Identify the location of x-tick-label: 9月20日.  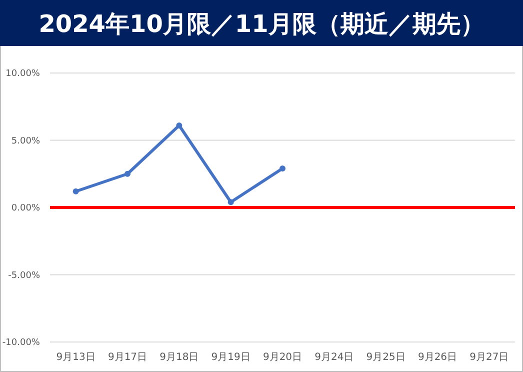
(282, 357).